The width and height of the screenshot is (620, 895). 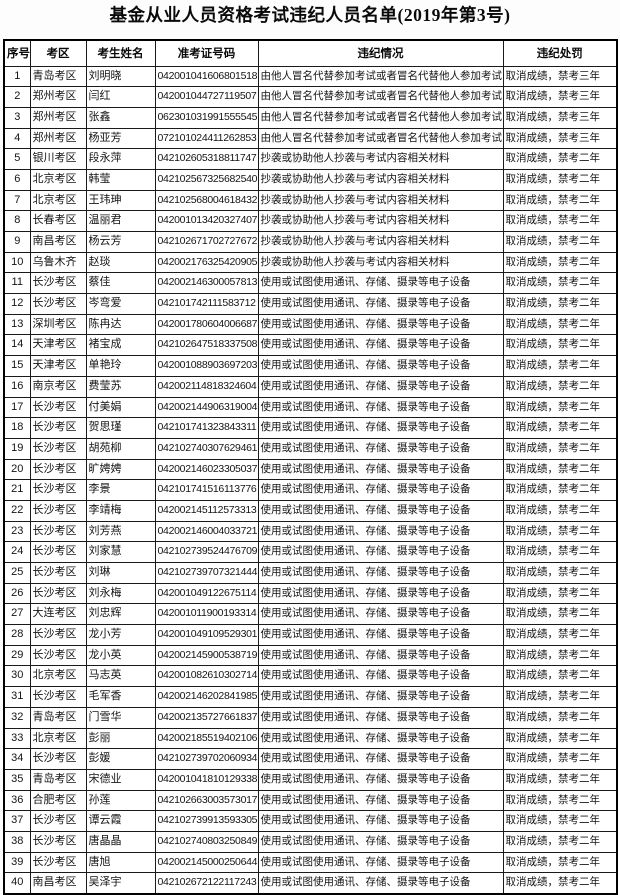 What do you see at coordinates (17, 862) in the screenshot?
I see `cell-index: 39` at bounding box center [17, 862].